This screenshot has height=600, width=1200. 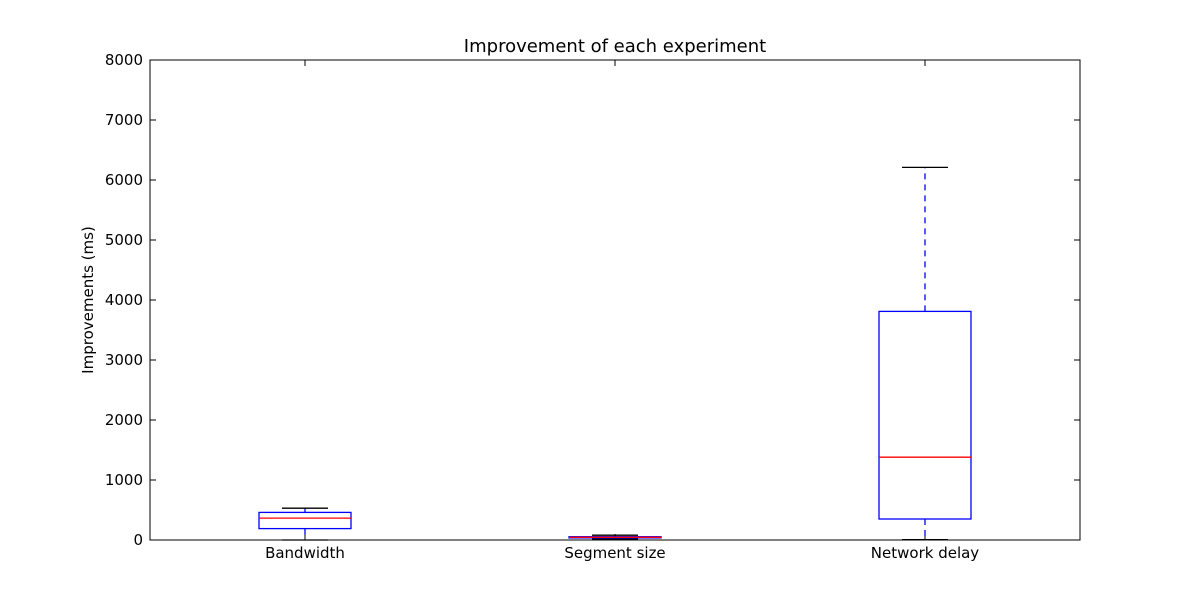 I want to click on y-tick-label: 5000, so click(x=124, y=240).